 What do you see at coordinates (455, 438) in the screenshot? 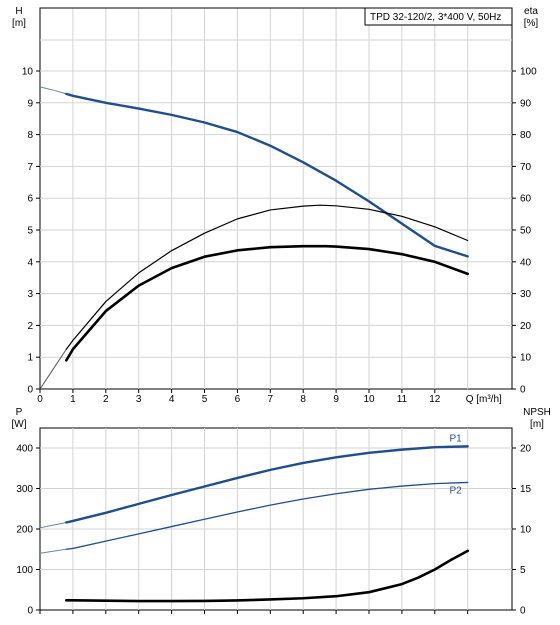
I see `series-label-P1: P1` at bounding box center [455, 438].